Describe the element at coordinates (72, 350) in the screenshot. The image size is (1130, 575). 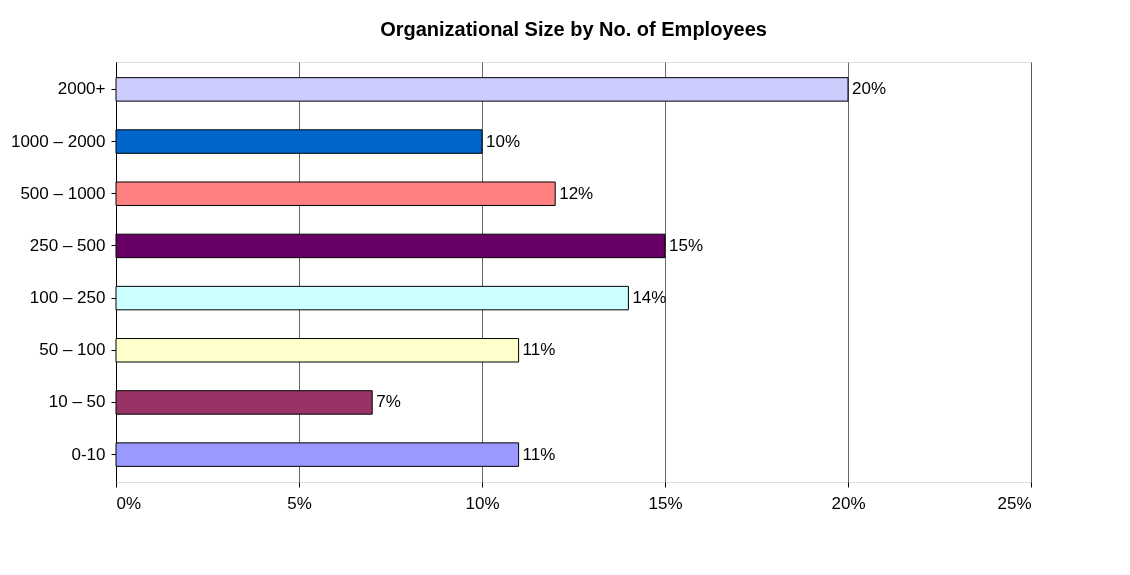
I see `y-tick-label: 50 – 100` at that location.